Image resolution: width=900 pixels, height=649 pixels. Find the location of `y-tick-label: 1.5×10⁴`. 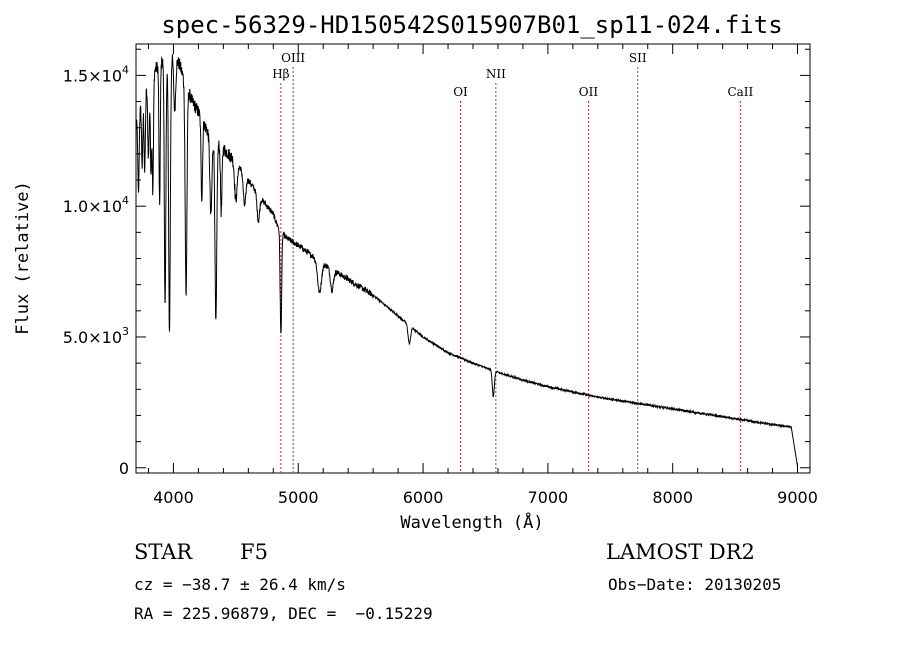

y-tick-label: 1.5×10⁴ is located at coordinates (96, 74).